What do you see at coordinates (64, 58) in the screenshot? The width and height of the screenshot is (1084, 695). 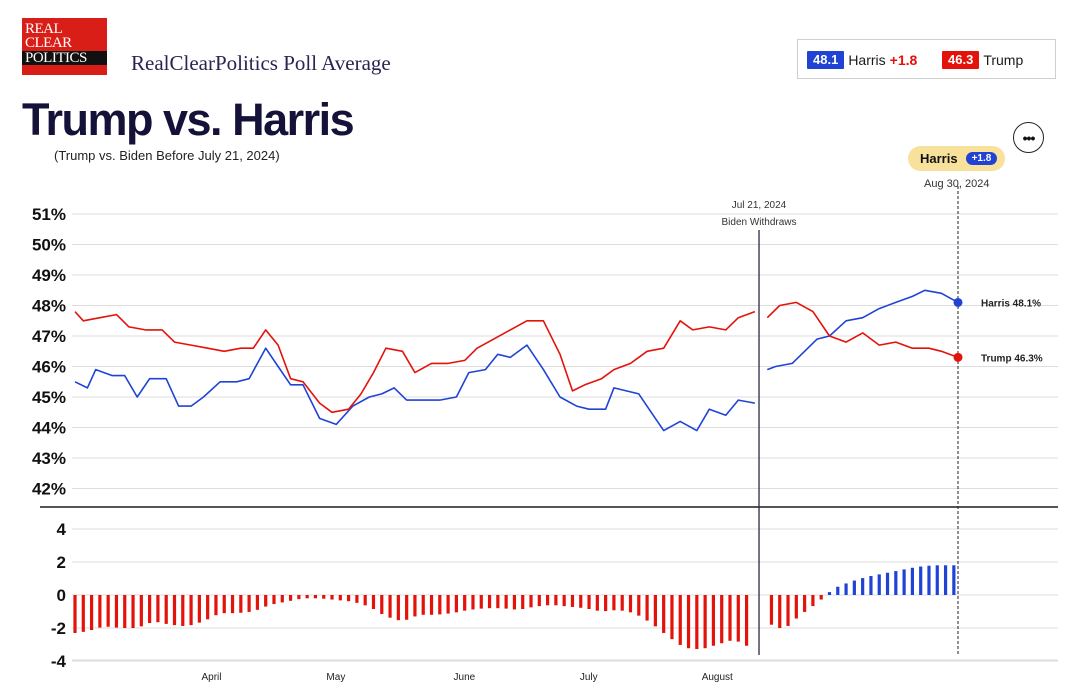 I see `logo-line-3: POLITICS` at bounding box center [64, 58].